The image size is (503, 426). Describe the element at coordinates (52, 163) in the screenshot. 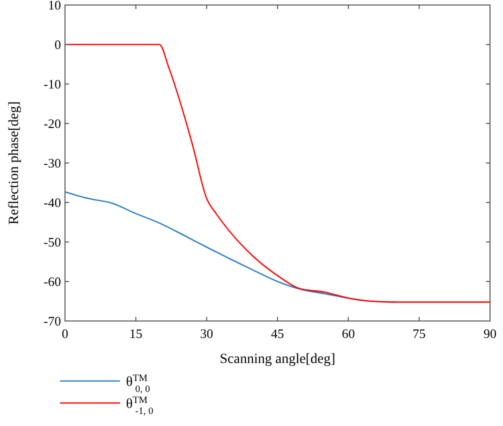

I see `y-tick-label: -30` at that location.